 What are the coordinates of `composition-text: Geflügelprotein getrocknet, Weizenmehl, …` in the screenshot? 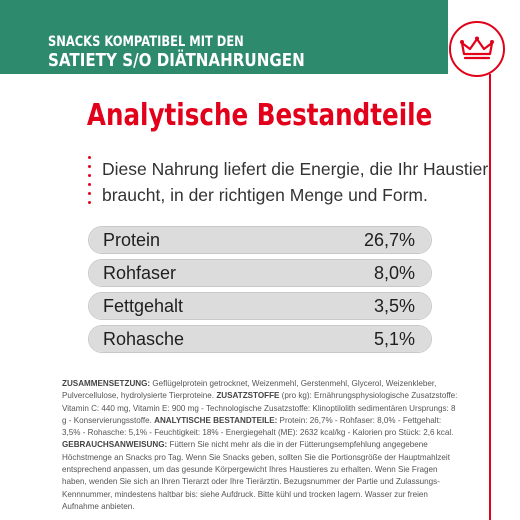 It's located at (249, 390).